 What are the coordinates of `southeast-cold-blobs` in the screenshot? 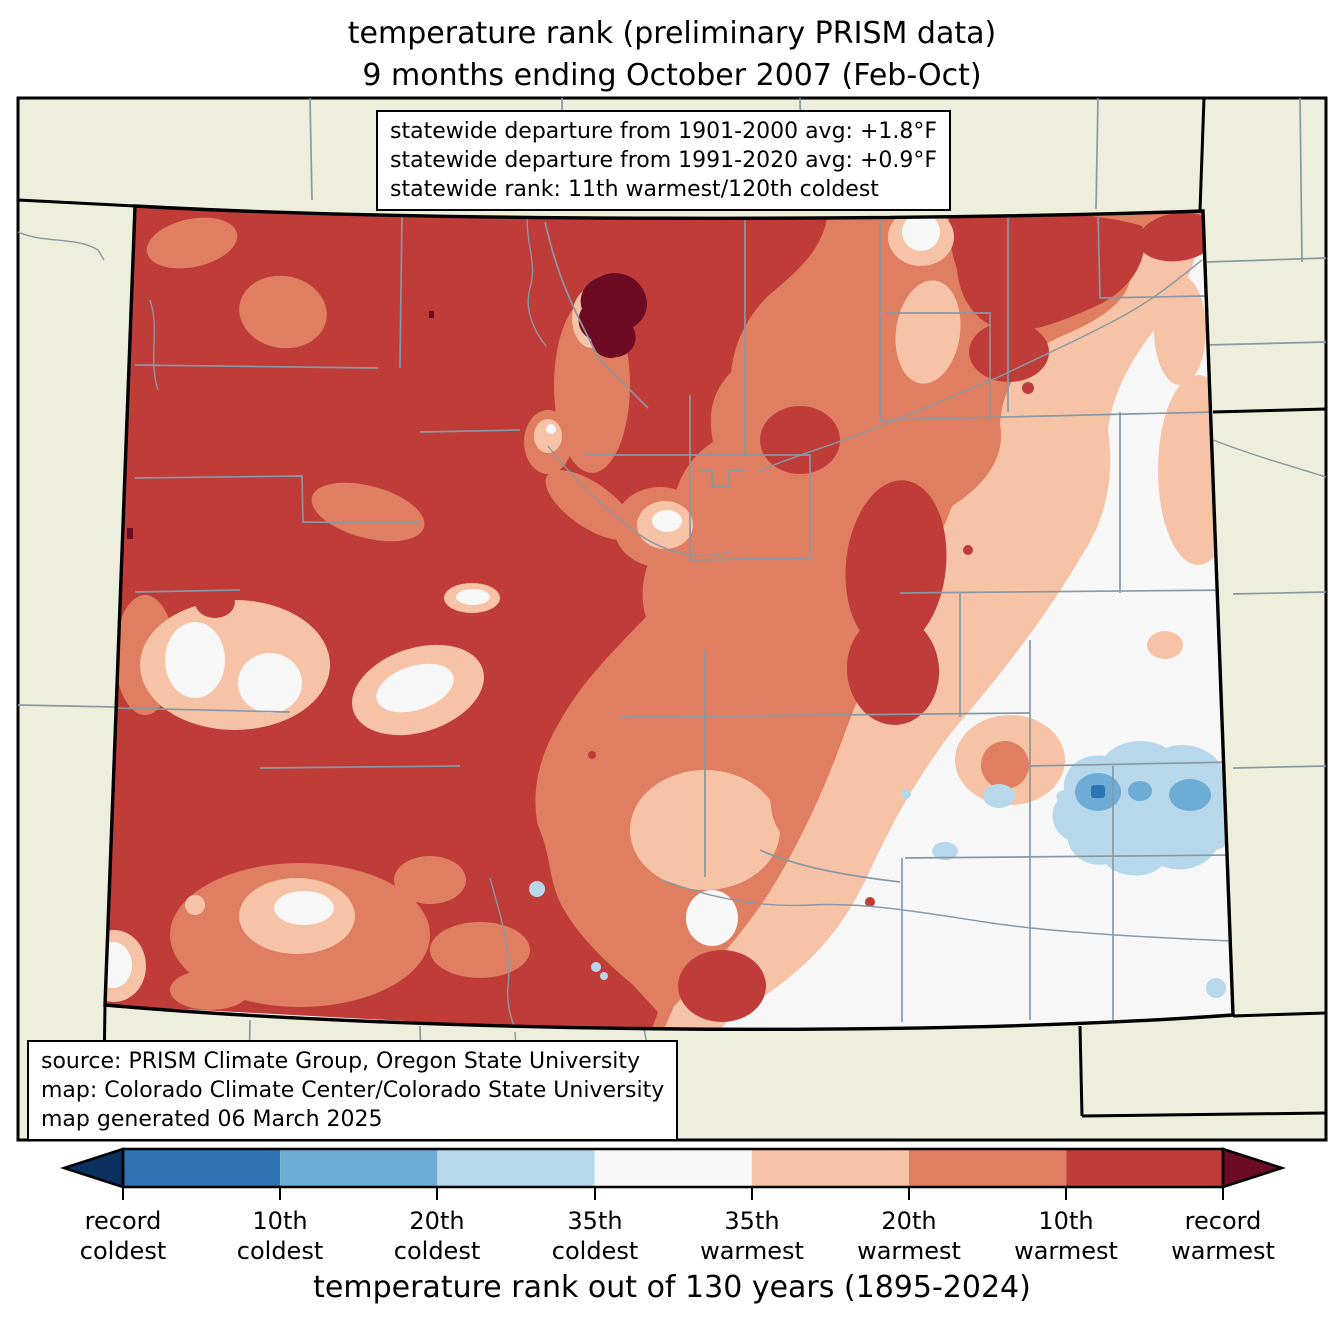 It's located at (881, 869).